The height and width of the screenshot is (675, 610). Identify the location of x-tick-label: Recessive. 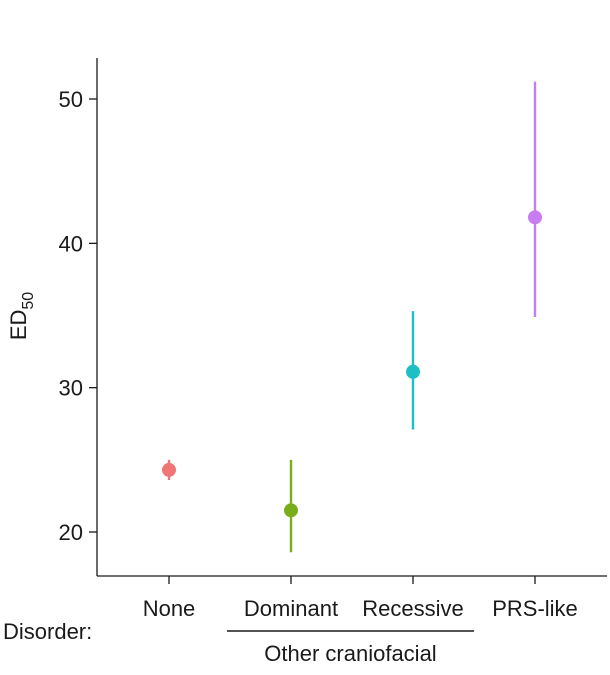
(412, 608).